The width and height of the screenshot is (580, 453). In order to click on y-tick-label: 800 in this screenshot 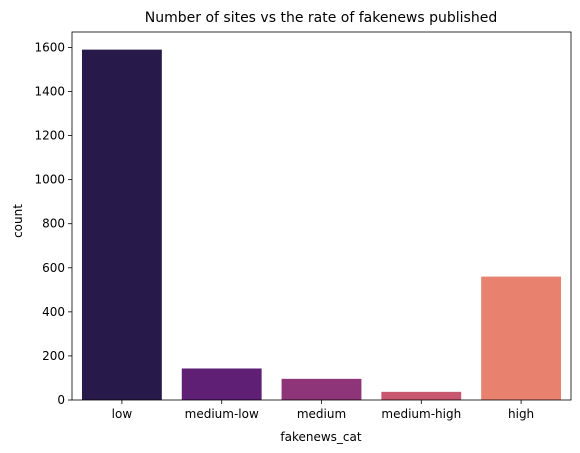, I will do `click(53, 224)`.